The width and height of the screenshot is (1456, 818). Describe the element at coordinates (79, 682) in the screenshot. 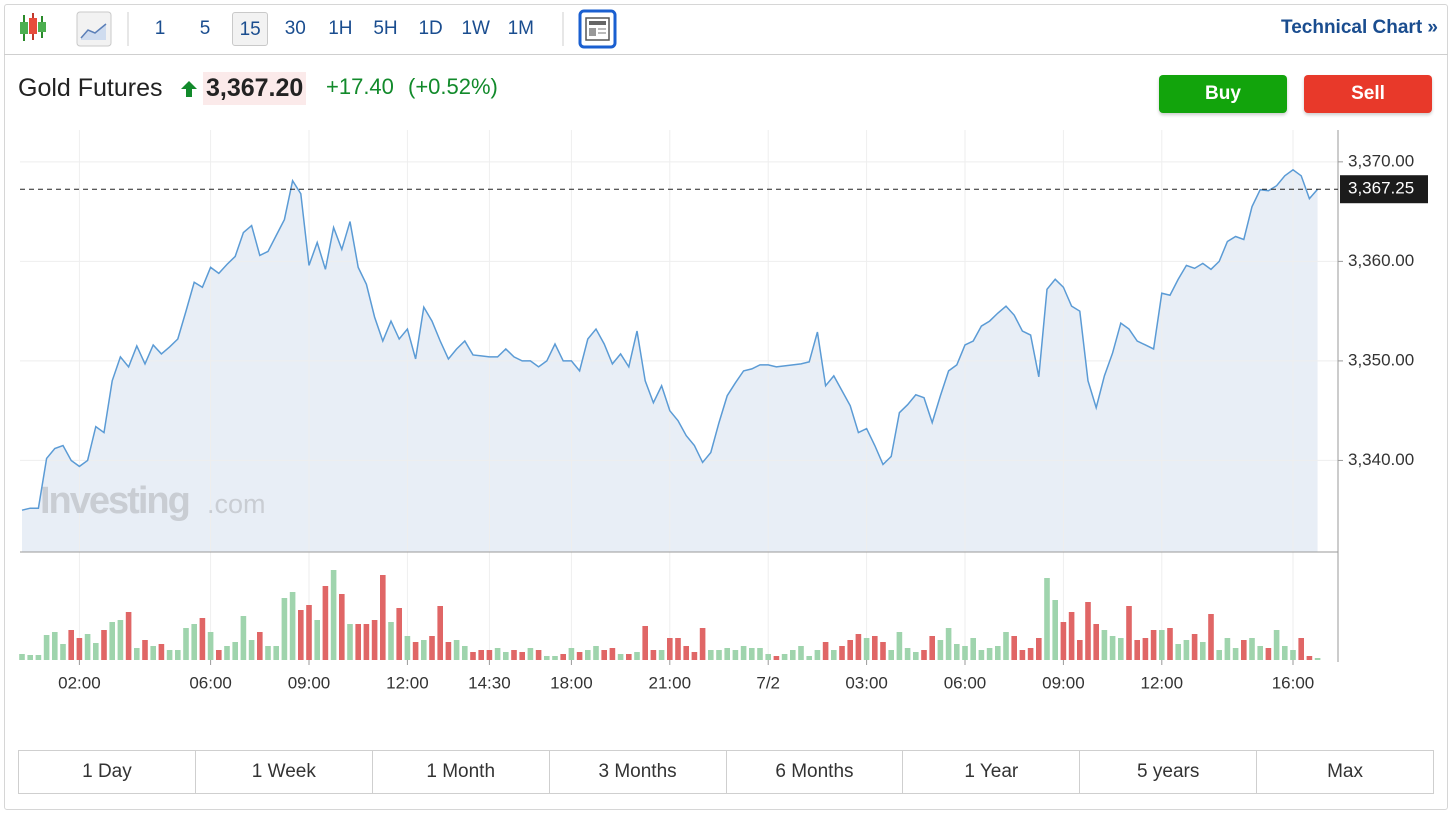

I see `x-tick-label: 02:00` at that location.